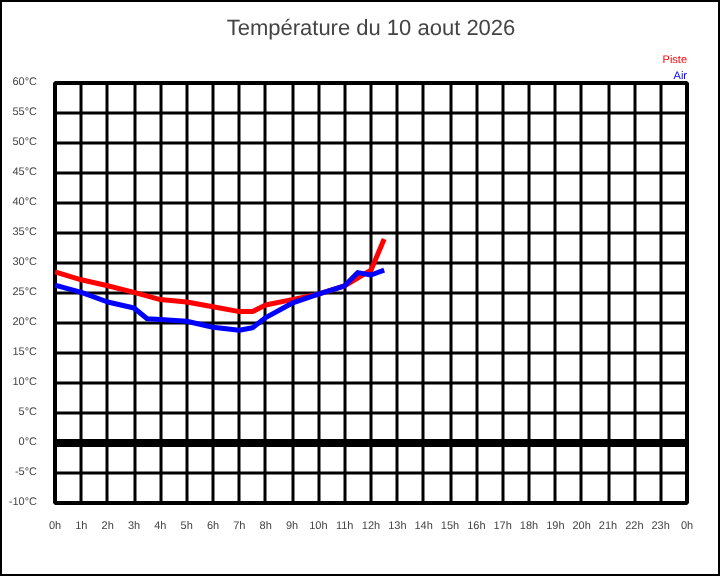 This screenshot has height=576, width=720. I want to click on chart-title: Température du 10 aout 2026, so click(371, 29).